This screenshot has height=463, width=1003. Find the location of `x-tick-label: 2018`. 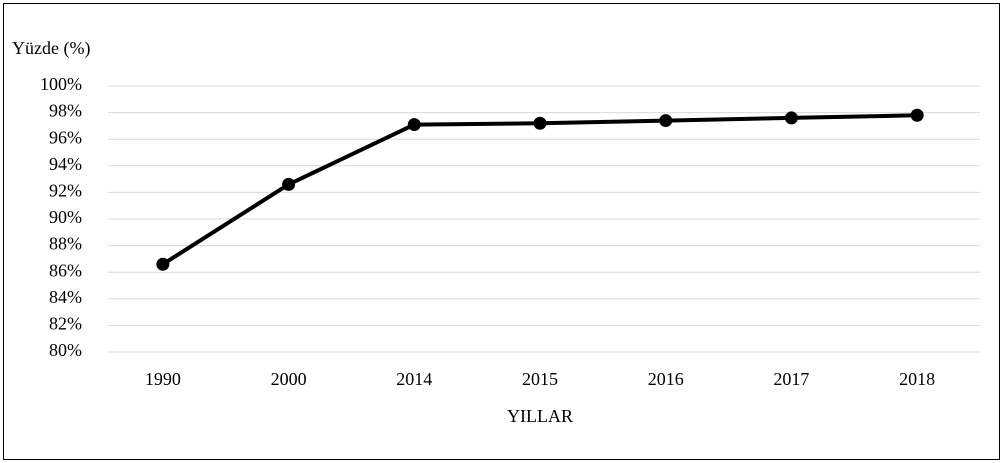

x-tick-label: 2018 is located at coordinates (917, 379).